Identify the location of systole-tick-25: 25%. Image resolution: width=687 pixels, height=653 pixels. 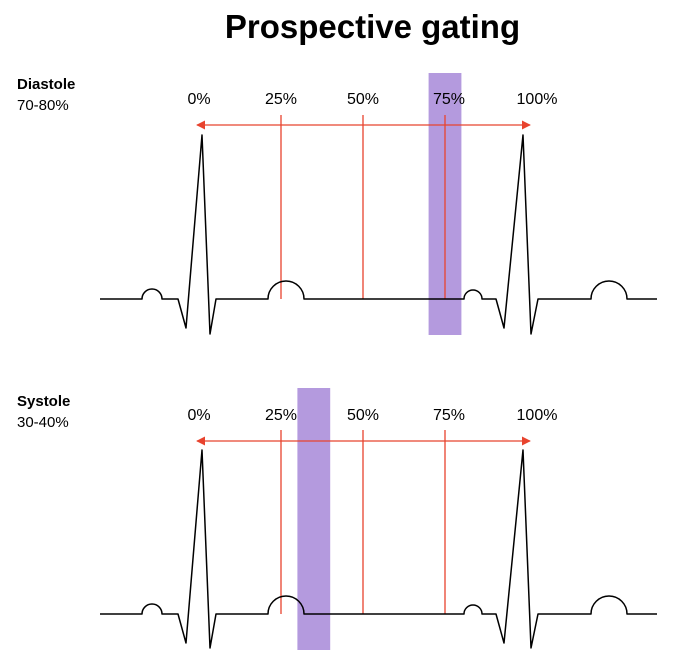
(281, 415).